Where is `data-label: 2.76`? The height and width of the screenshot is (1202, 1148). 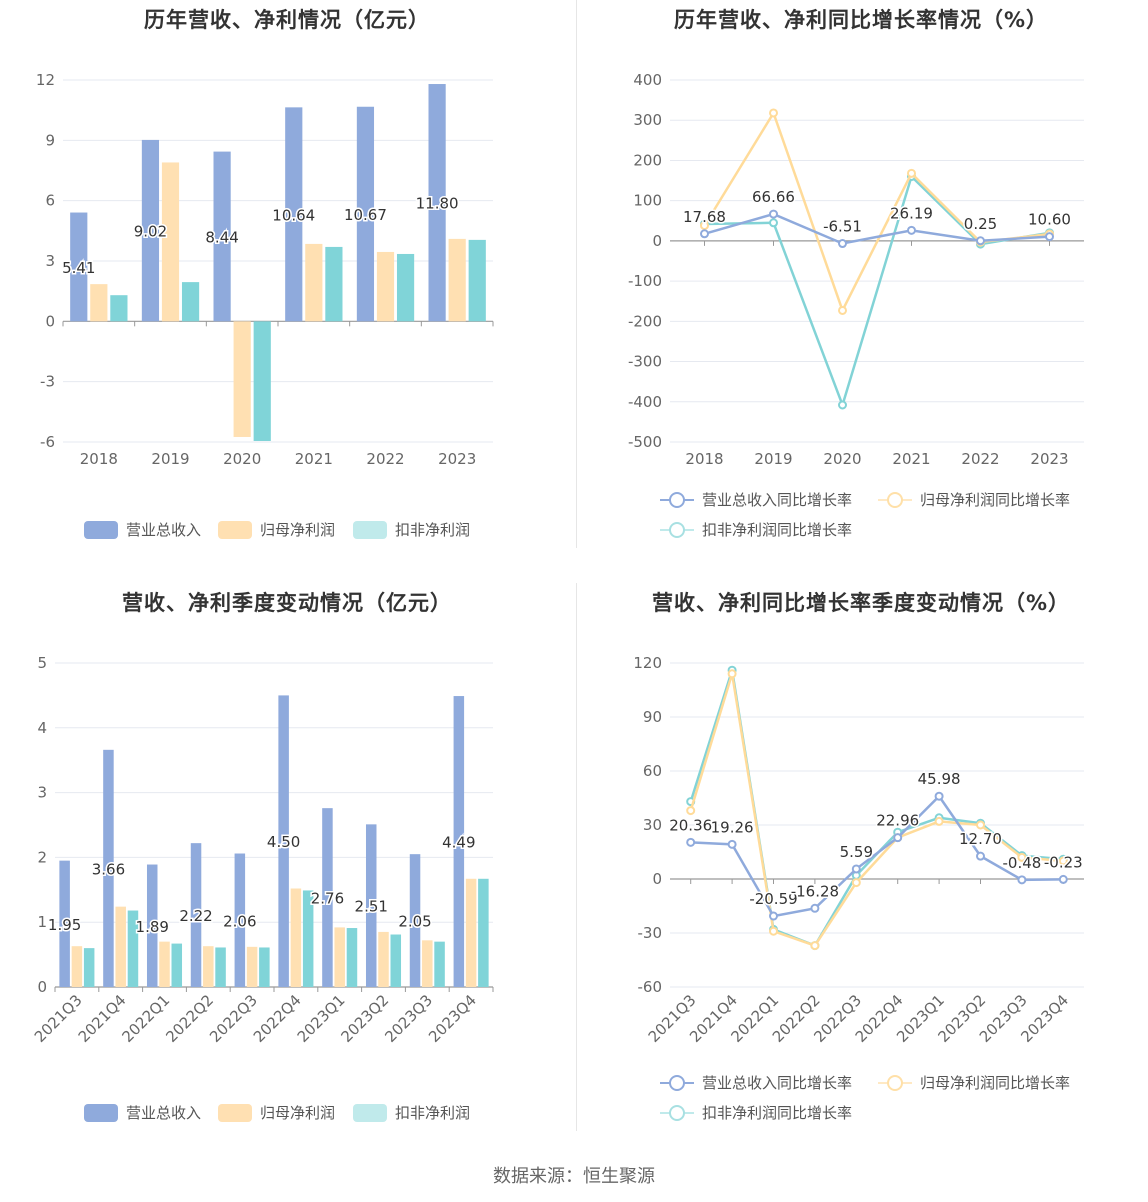 data-label: 2.76 is located at coordinates (327, 899).